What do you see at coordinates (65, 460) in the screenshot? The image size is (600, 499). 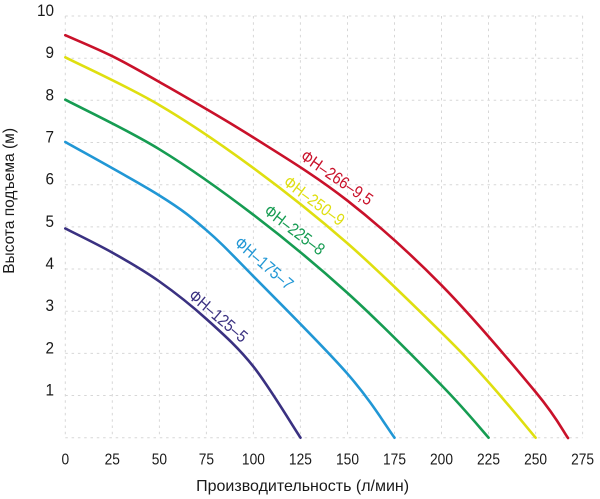 I see `svg-text: 0` at bounding box center [65, 460].